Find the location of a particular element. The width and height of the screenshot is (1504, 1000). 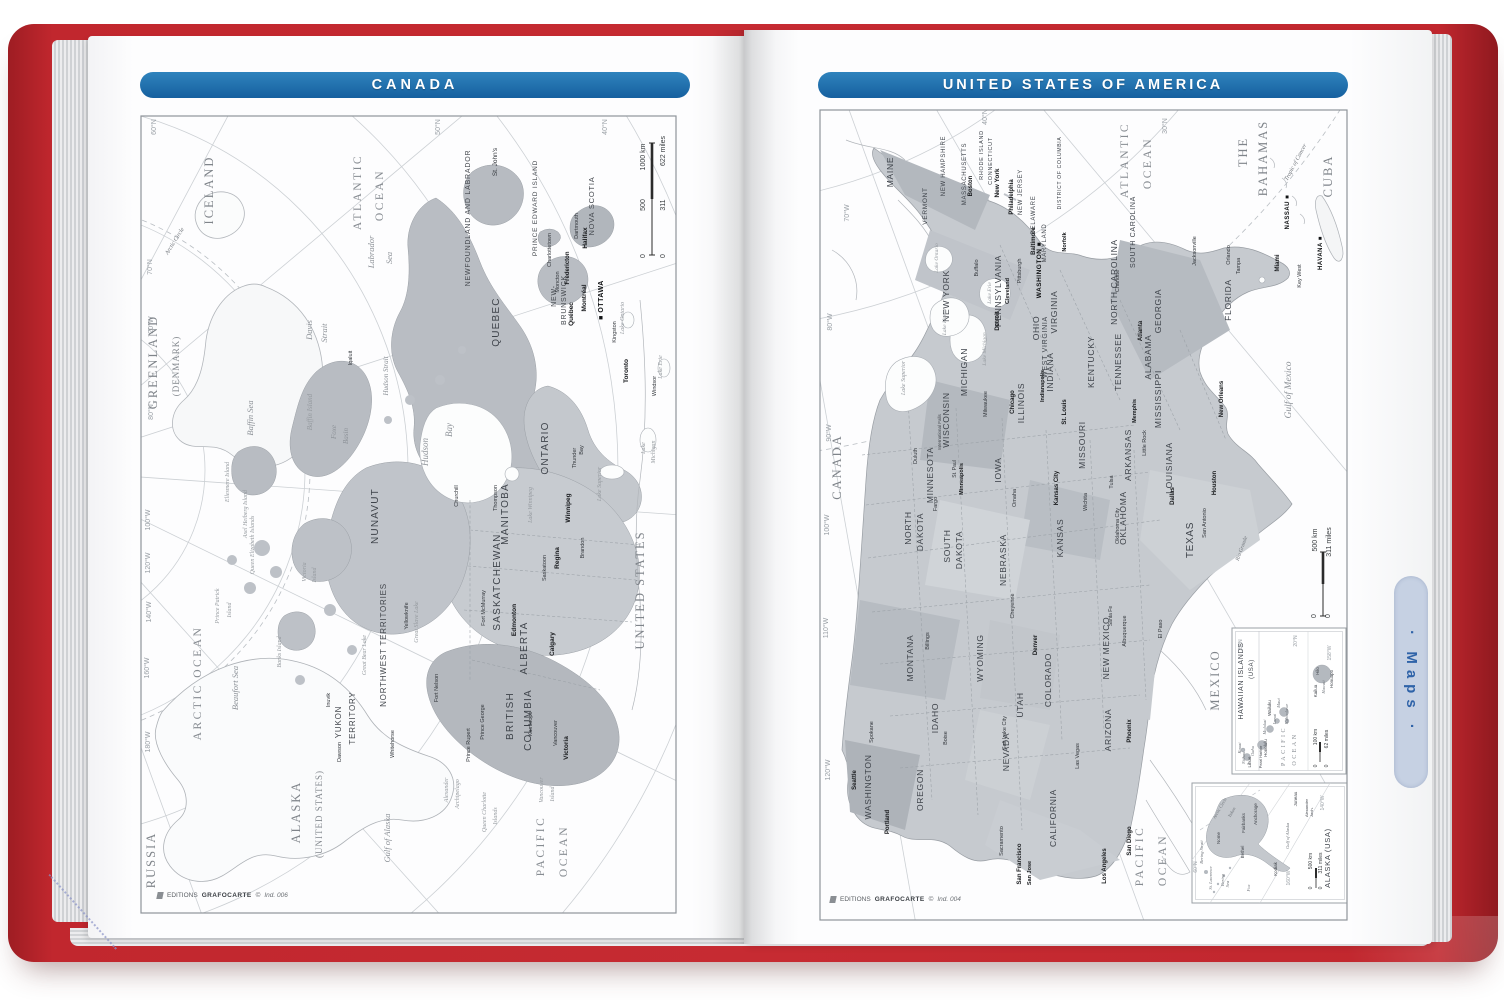

imprint-index: Ind. 004 is located at coordinates (949, 899).